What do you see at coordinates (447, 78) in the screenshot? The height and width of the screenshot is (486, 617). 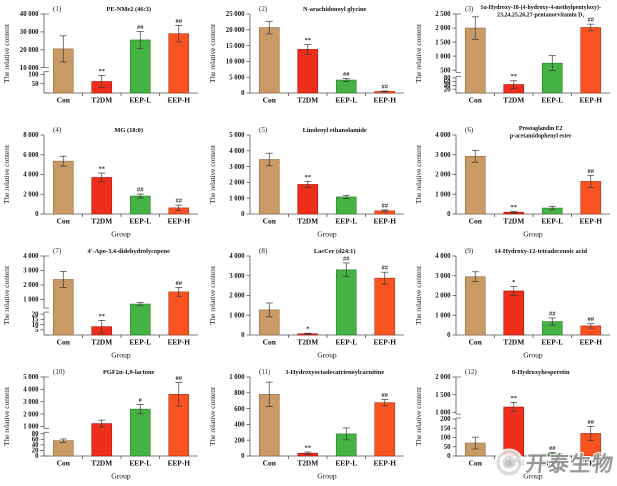 I see `svg-text: 80` at bounding box center [447, 78].